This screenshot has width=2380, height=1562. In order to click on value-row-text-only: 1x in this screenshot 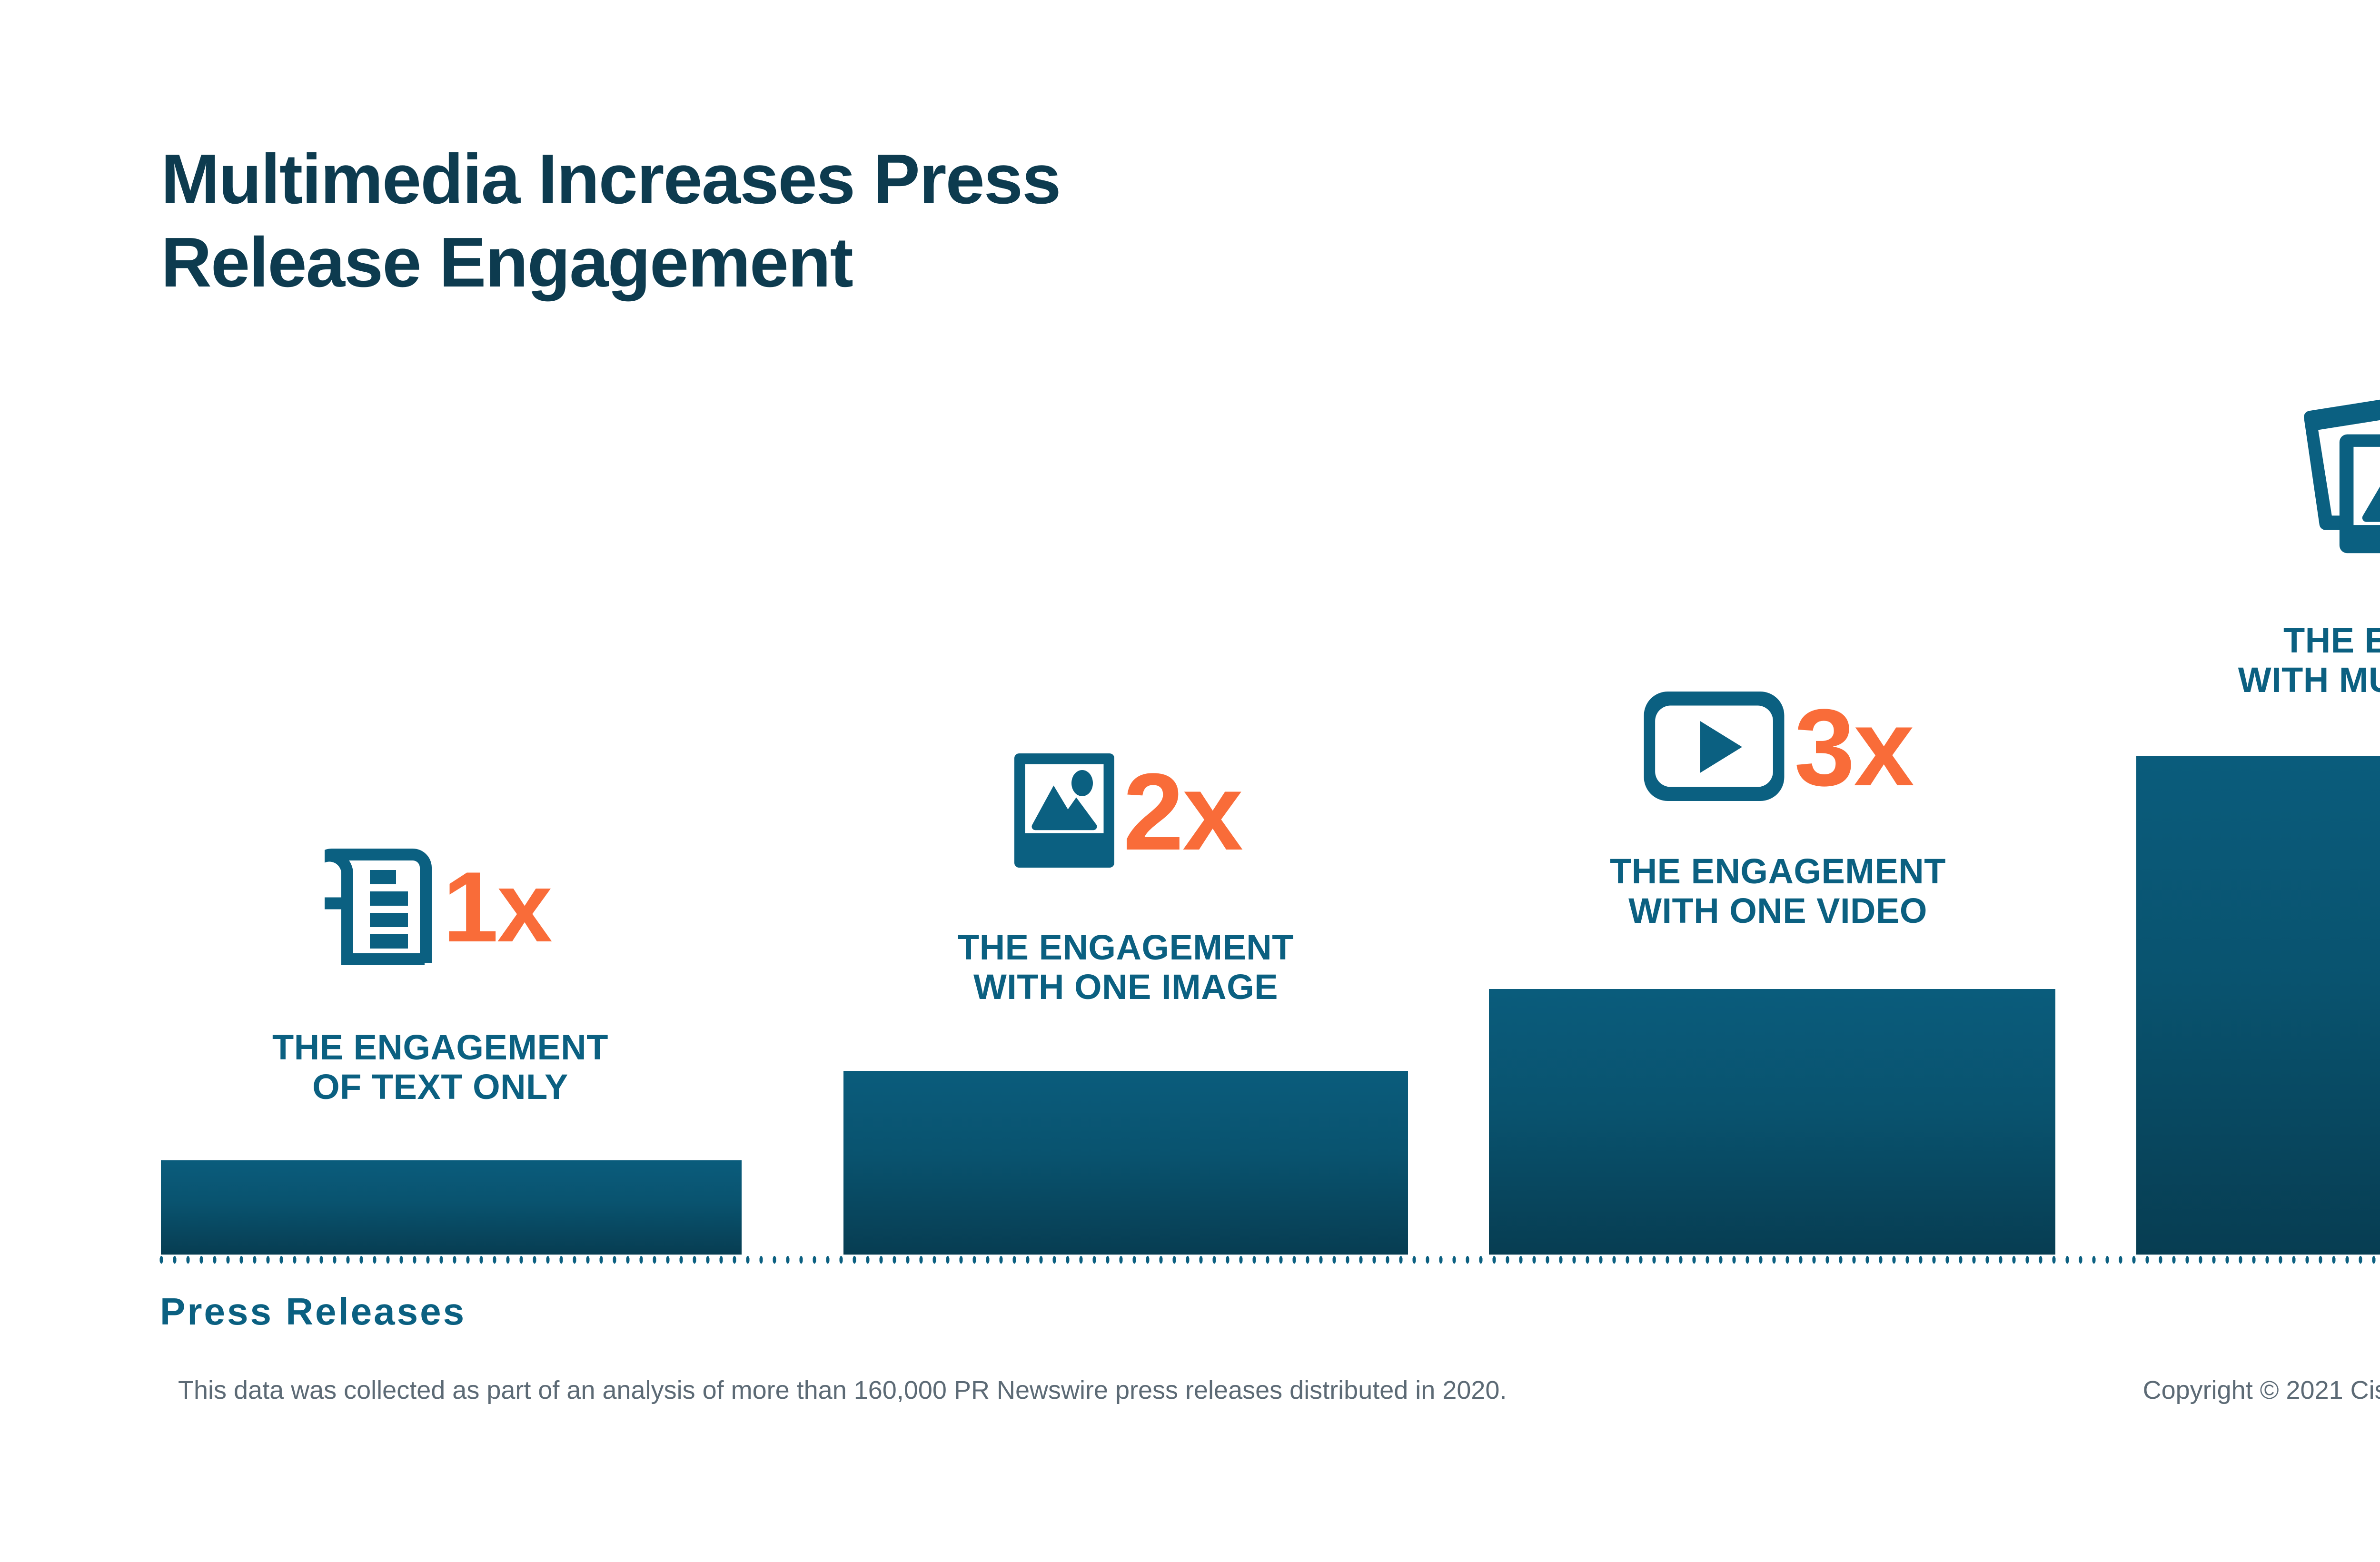, I will do `click(438, 906)`.